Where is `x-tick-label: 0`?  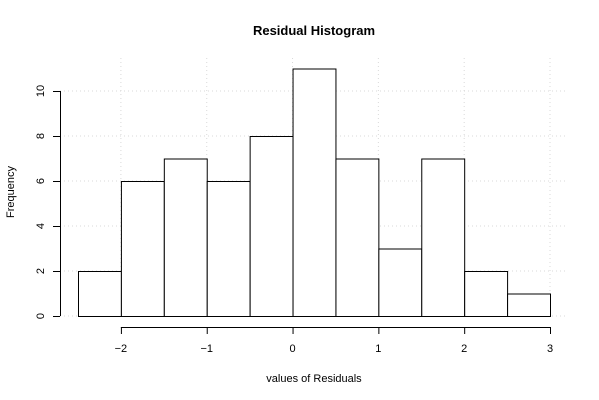 x-tick-label: 0 is located at coordinates (292, 349).